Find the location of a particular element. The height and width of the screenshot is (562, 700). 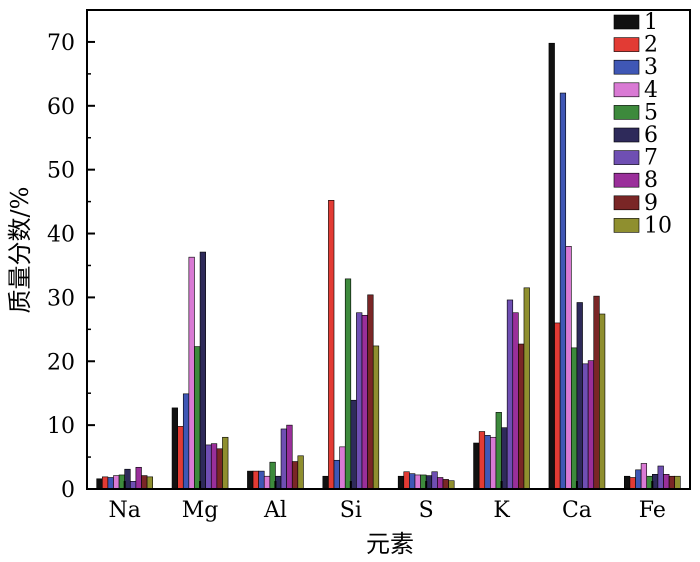

y-axis: 0 10 20 30 40 50 60 70 is located at coordinates (71, 256).